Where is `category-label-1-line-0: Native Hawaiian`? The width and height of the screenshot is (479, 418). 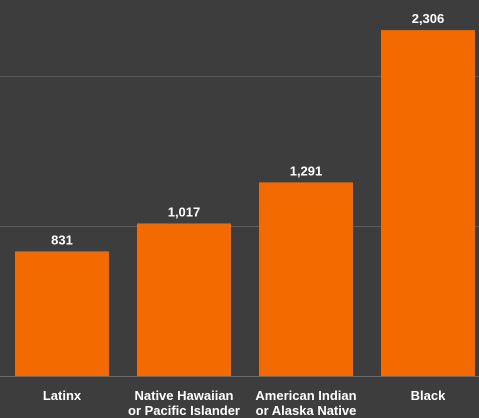 category-label-1-line-0: Native Hawaiian is located at coordinates (184, 395).